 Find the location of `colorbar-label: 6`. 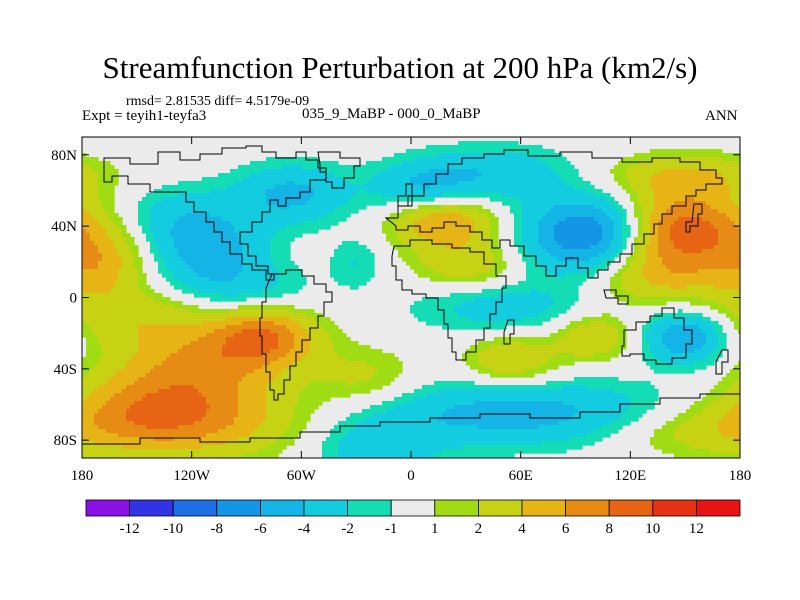

colorbar-label: 6 is located at coordinates (566, 529).